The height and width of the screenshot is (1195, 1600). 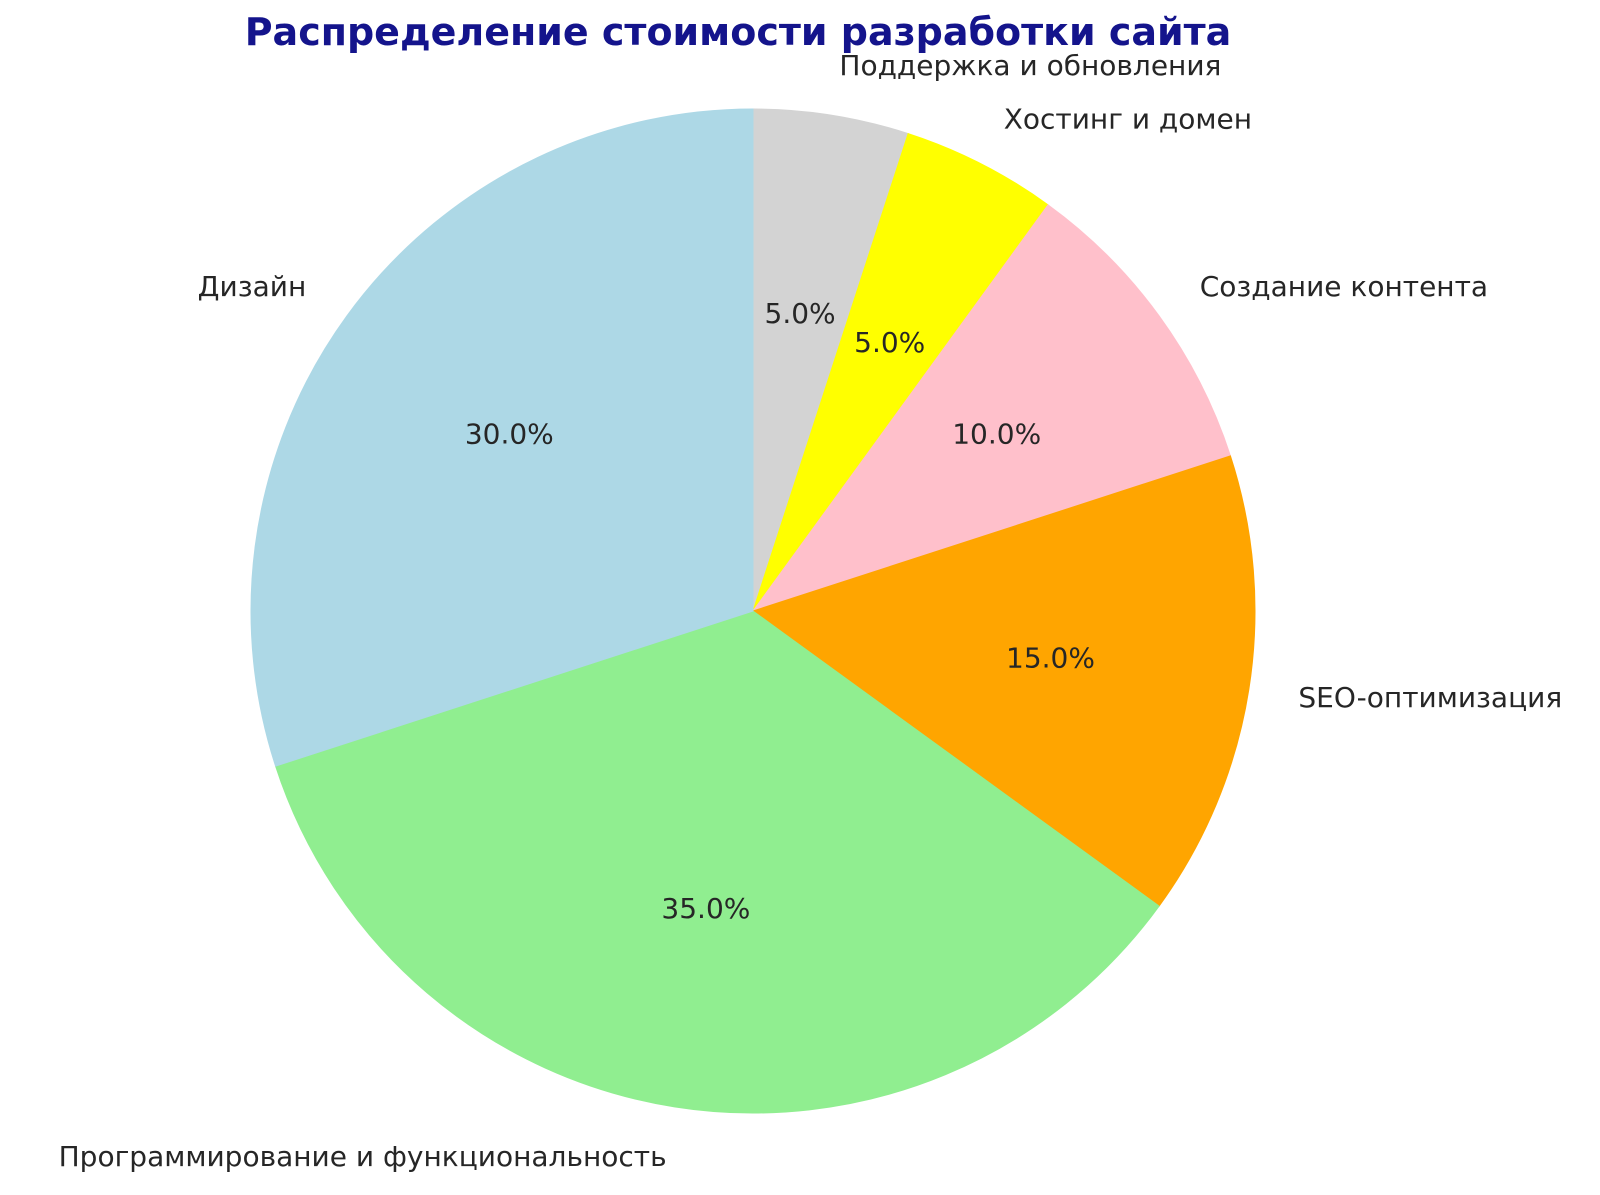 I want to click on slice-label: Хостинг и домен, so click(x=1128, y=119).